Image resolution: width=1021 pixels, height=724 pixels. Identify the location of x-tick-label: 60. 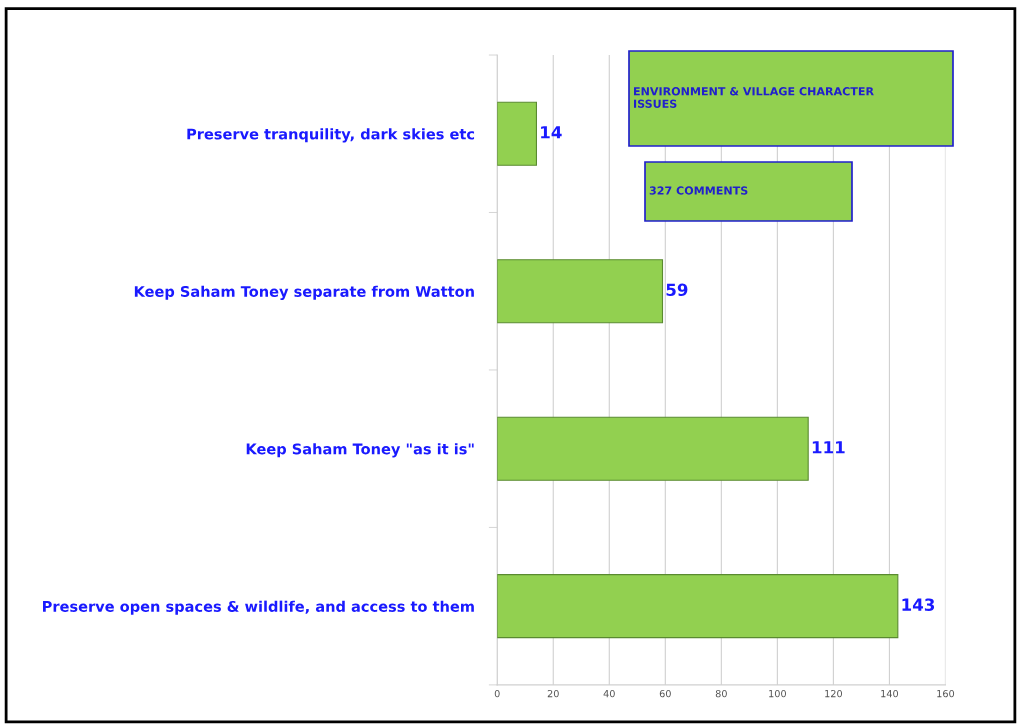
(665, 693).